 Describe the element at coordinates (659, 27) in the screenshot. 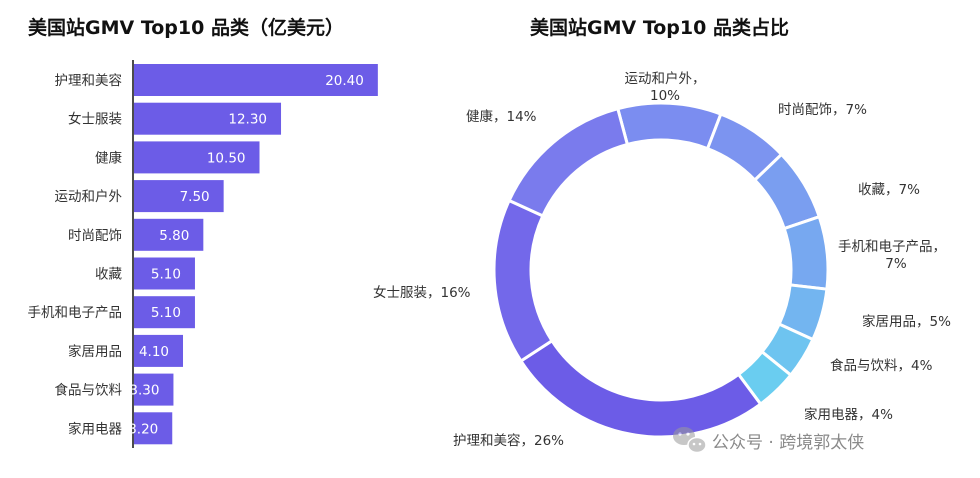

I see `donut-chart-title: 美国站GMV Top10 品类占比` at that location.